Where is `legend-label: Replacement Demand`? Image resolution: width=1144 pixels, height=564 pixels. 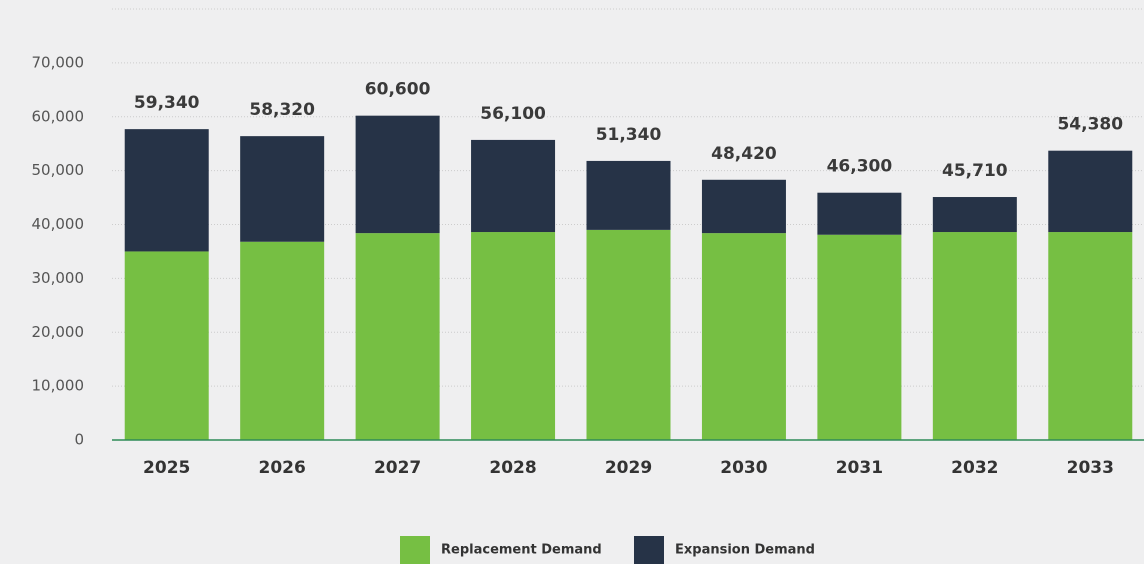 legend-label: Replacement Demand is located at coordinates (521, 550).